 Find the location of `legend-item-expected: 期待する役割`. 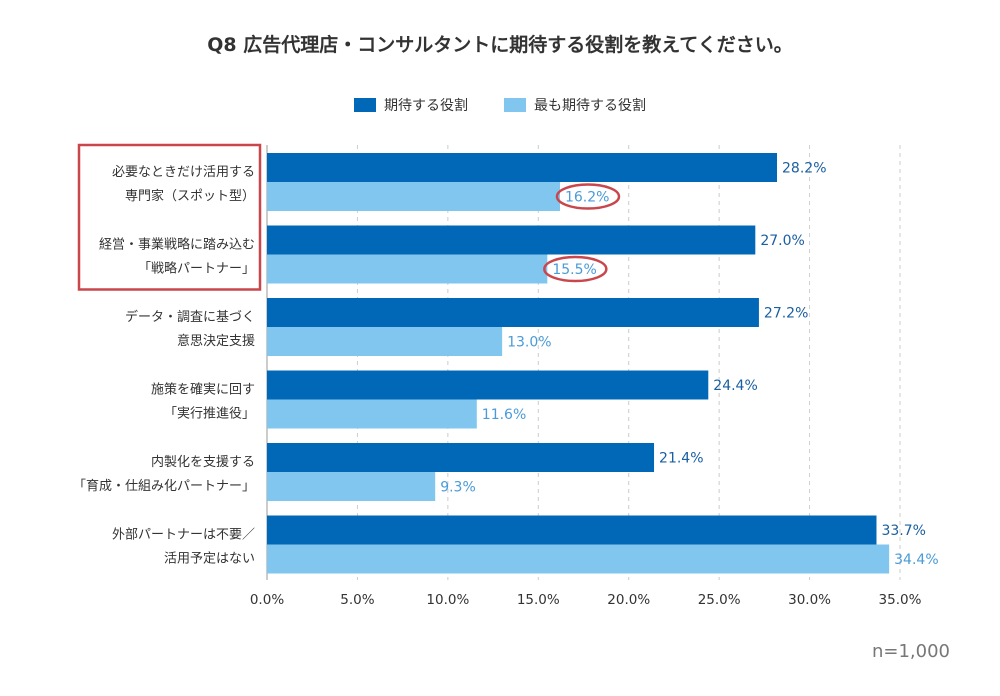

legend-item-expected: 期待する役割 is located at coordinates (411, 105).